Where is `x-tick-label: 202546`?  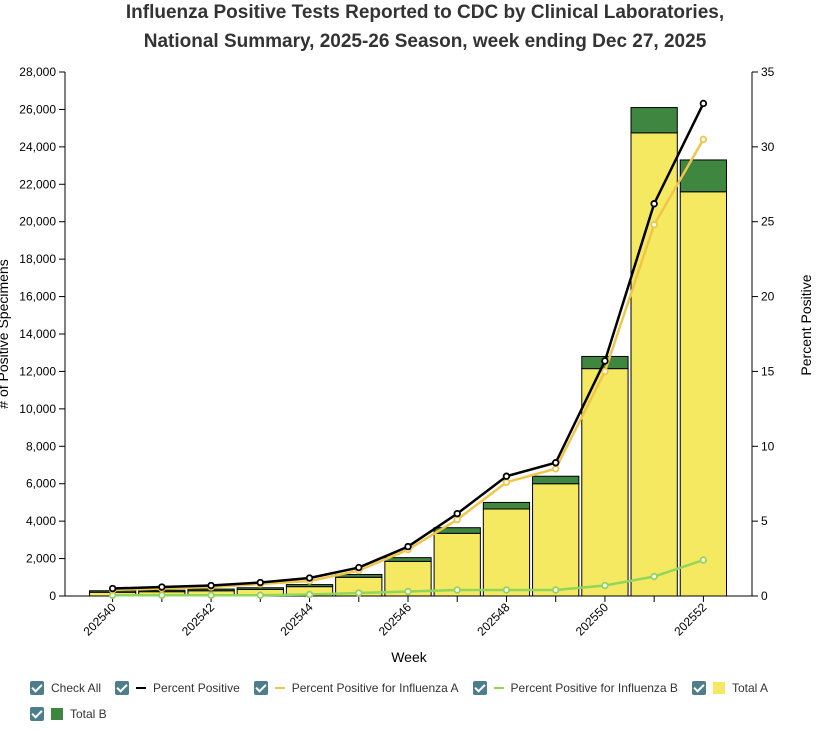 x-tick-label: 202546 is located at coordinates (395, 619).